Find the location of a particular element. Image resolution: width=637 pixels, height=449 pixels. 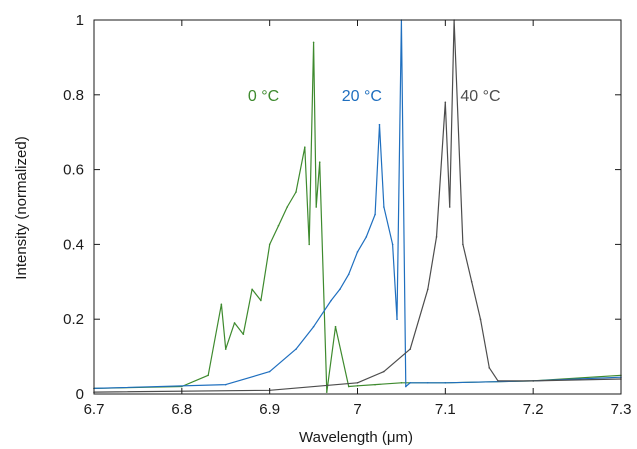

series-labels: 0 °C 20 °C 40 °C is located at coordinates (374, 96).